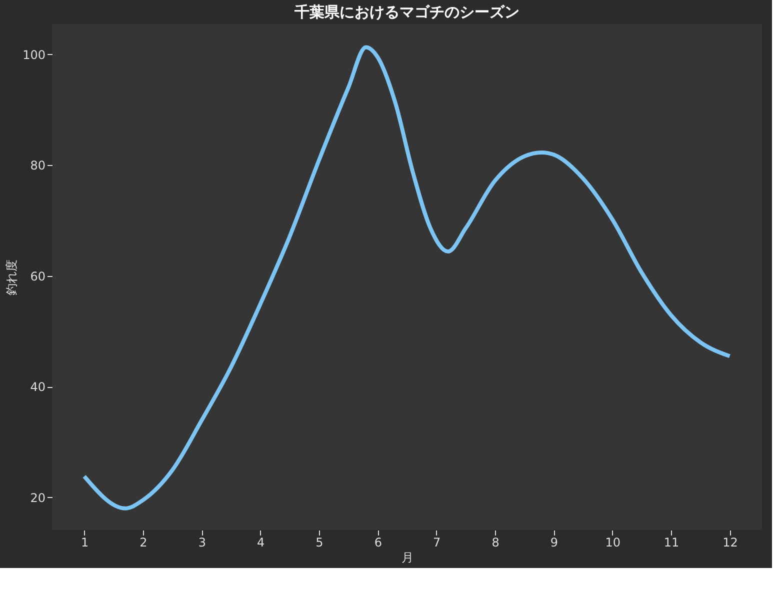 Image resolution: width=784 pixels, height=590 pixels. What do you see at coordinates (34, 55) in the screenshot?
I see `y-tick-label: 100` at bounding box center [34, 55].